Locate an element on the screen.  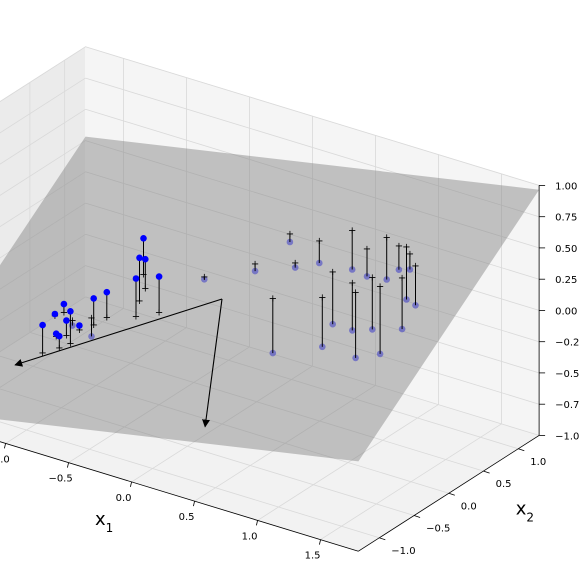
x-axis-ticks: −1.5−1.0−0.50.00.51.01.5 is located at coordinates (160, 502).